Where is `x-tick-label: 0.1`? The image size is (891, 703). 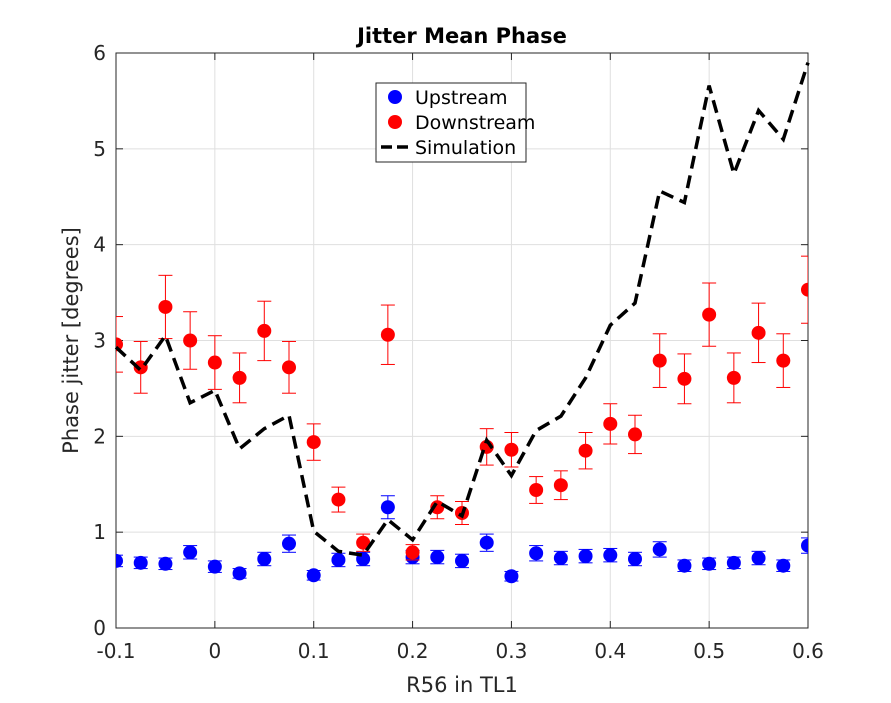
x-tick-label: 0.1 is located at coordinates (314, 651).